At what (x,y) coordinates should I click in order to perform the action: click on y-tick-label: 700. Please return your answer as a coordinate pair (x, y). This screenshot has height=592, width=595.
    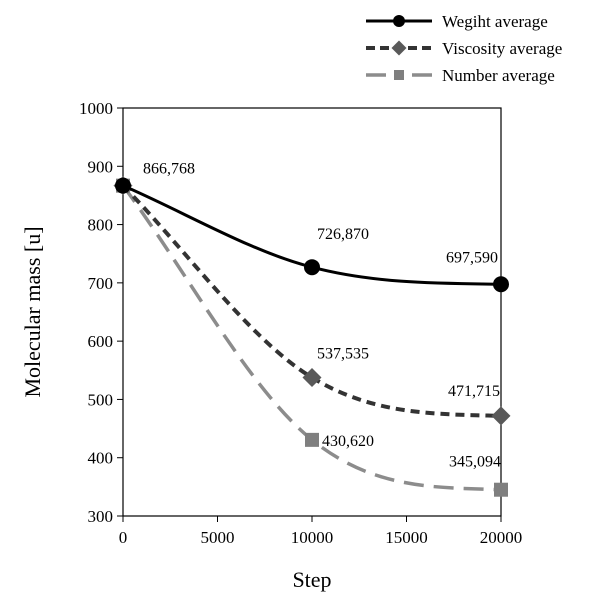
    Looking at the image, I should click on (101, 283).